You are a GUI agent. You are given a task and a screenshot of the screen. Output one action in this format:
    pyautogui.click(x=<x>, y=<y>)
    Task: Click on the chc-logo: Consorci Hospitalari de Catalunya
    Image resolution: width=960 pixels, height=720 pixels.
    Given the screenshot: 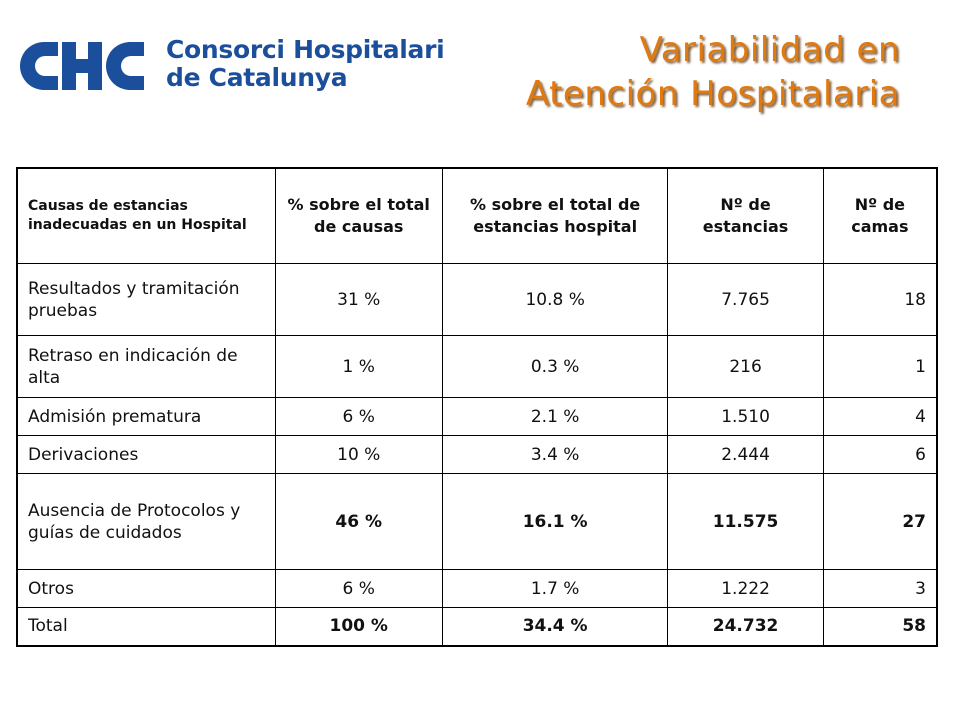 What is the action you would take?
    pyautogui.click(x=231, y=66)
    